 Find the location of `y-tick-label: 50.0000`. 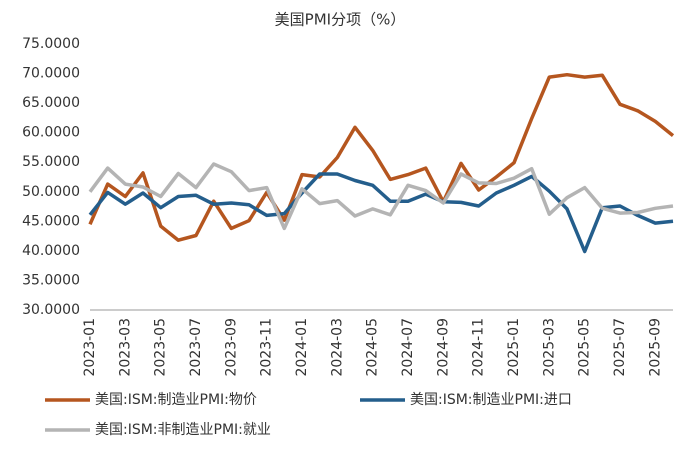

y-tick-label: 50.0000 is located at coordinates (51, 192).